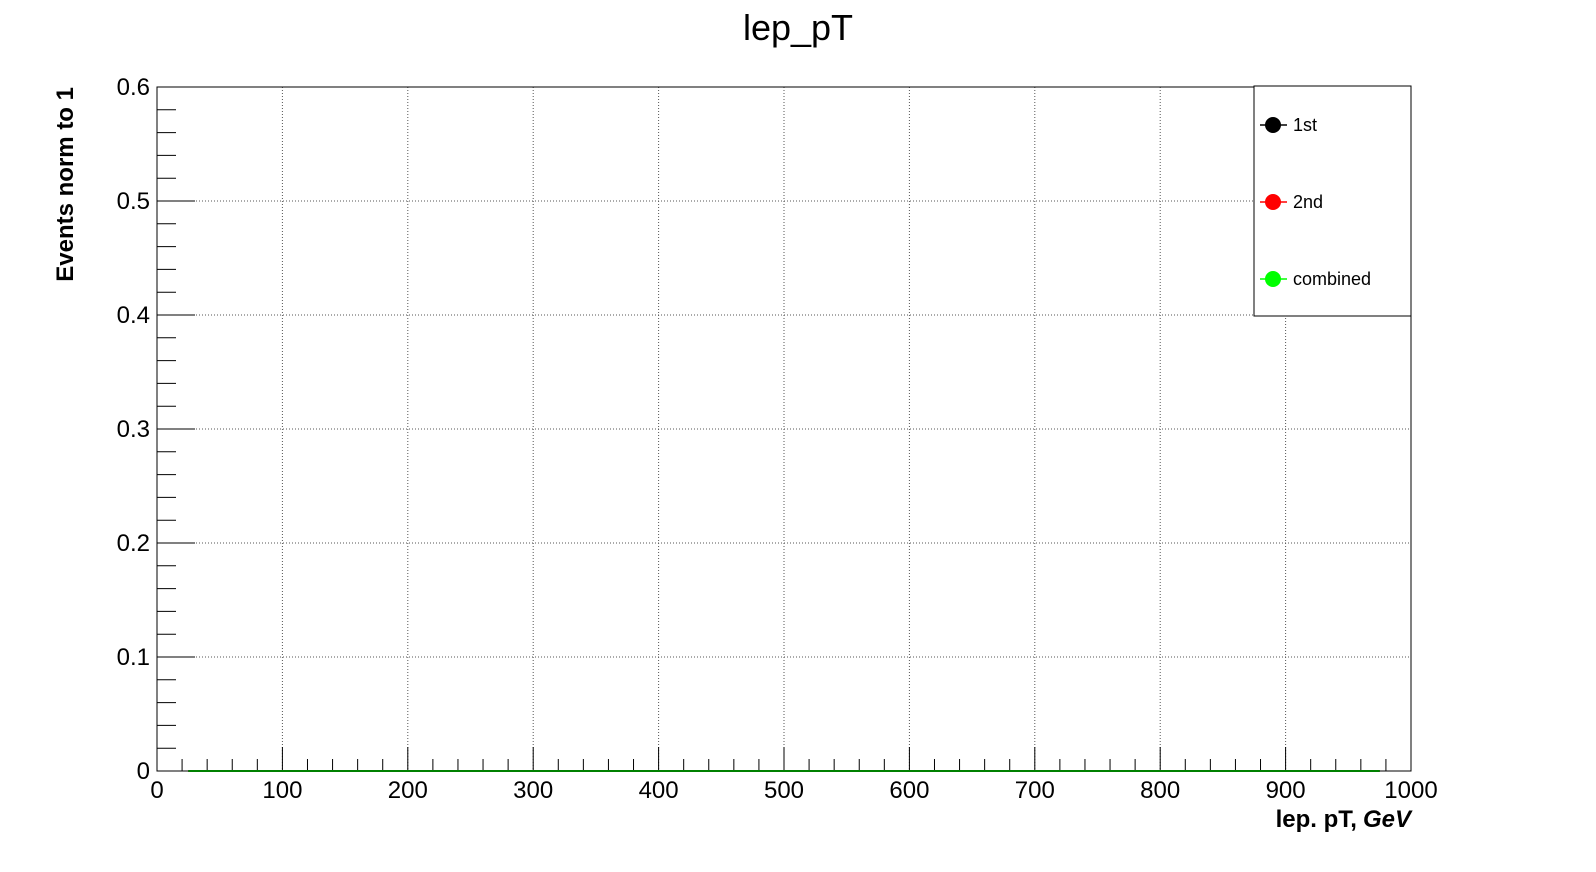  I want to click on x-tick-label: 800, so click(1160, 790).